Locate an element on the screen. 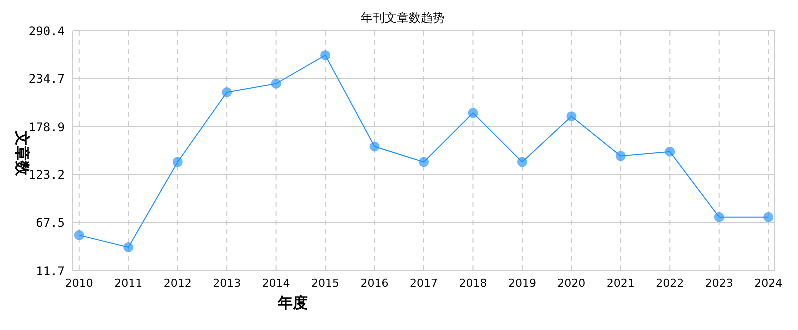 This screenshot has width=798, height=330. x-tick-label: 2019 is located at coordinates (522, 283).